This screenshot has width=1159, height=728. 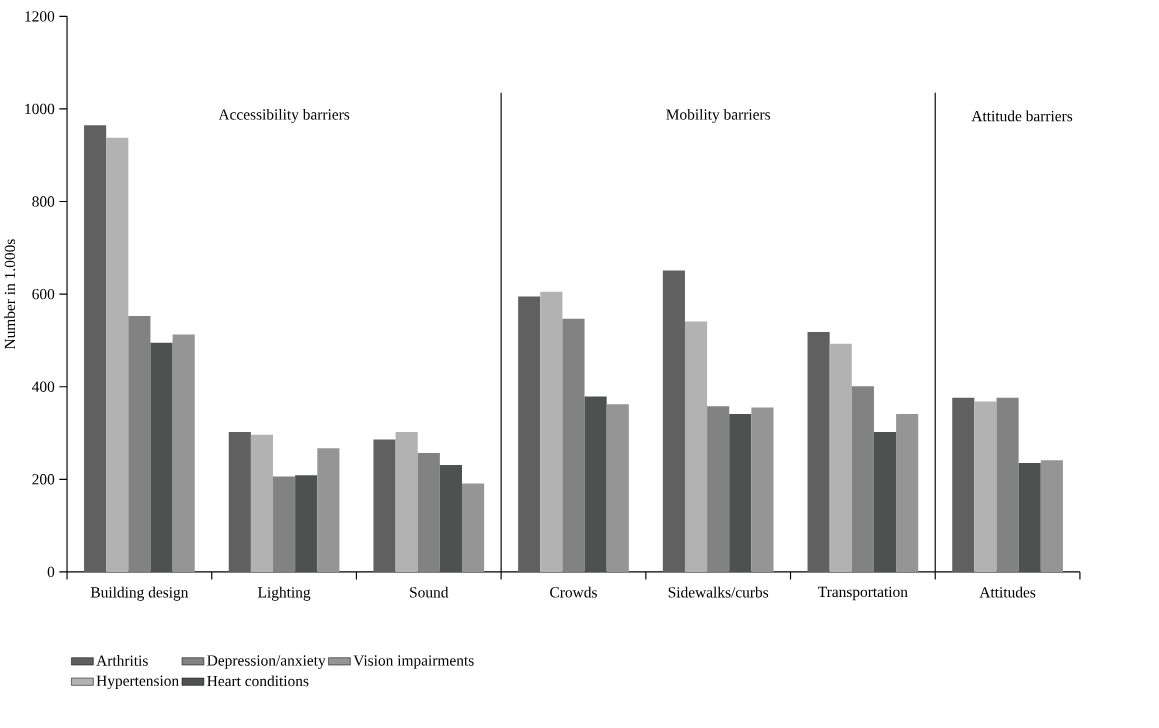 I want to click on y-tick-label: 200, so click(x=43, y=479).